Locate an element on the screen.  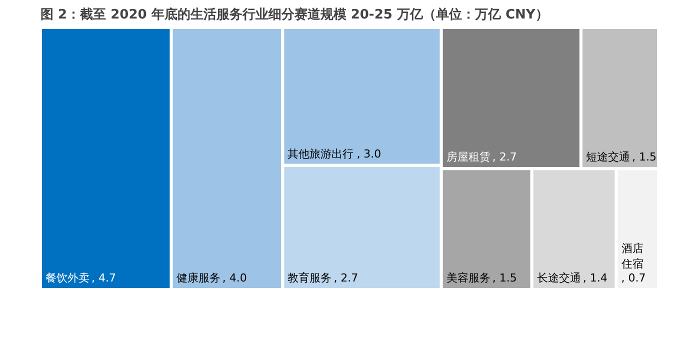
data-label: , 1.4 is located at coordinates (595, 278).